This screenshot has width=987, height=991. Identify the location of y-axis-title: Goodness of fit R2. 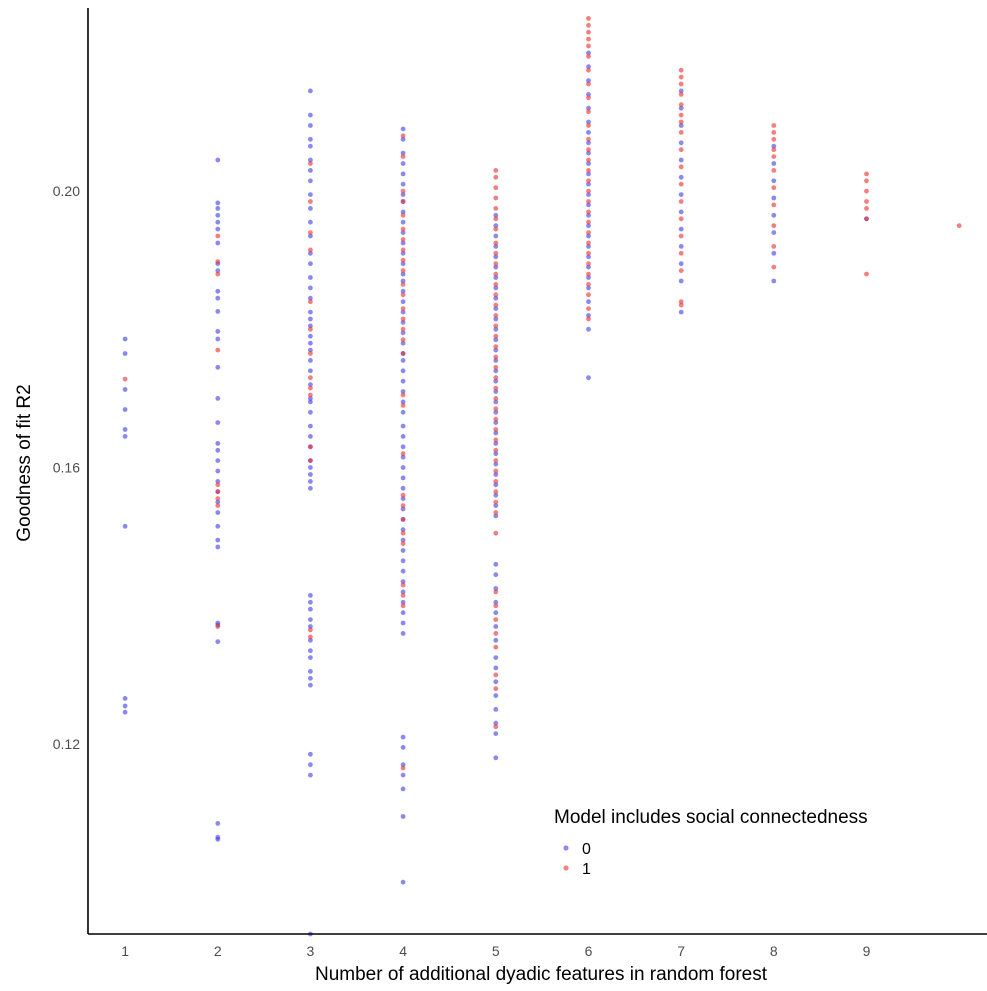
(24, 462).